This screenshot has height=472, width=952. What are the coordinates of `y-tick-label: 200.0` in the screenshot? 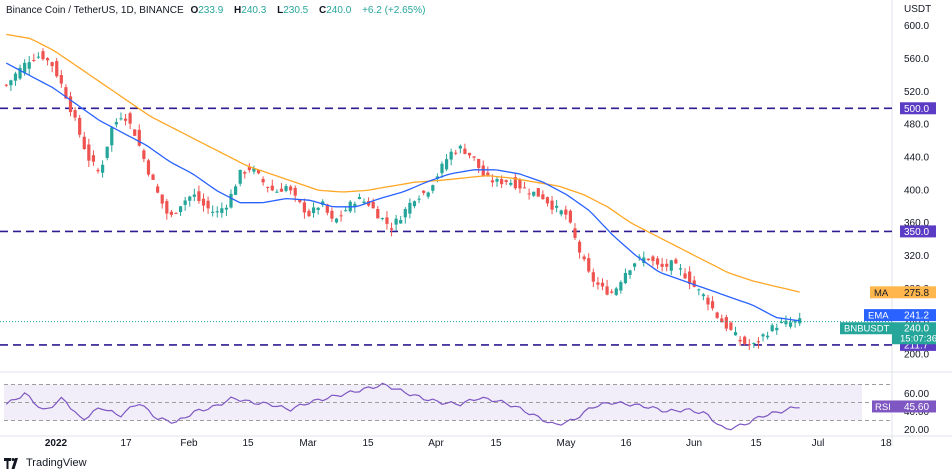 It's located at (916, 355).